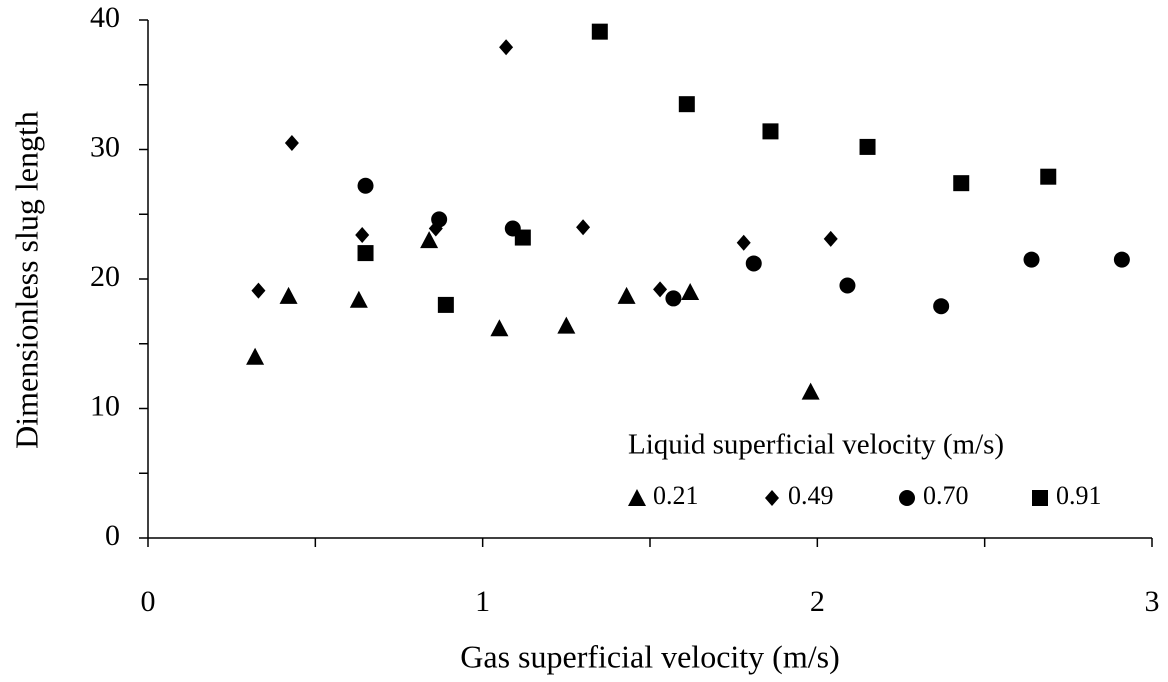 This screenshot has width=1168, height=682. What do you see at coordinates (1152, 601) in the screenshot?
I see `x-tick-label: 3` at bounding box center [1152, 601].